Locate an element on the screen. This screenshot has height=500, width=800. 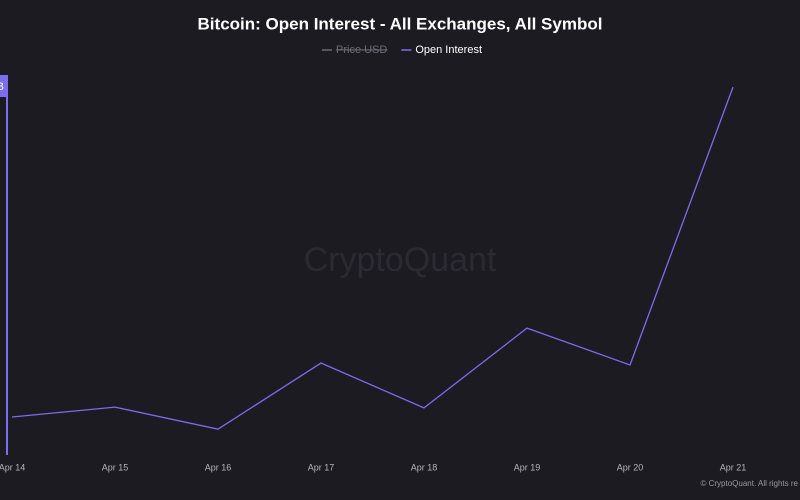
x-tick-label: Apr 17 is located at coordinates (321, 467).